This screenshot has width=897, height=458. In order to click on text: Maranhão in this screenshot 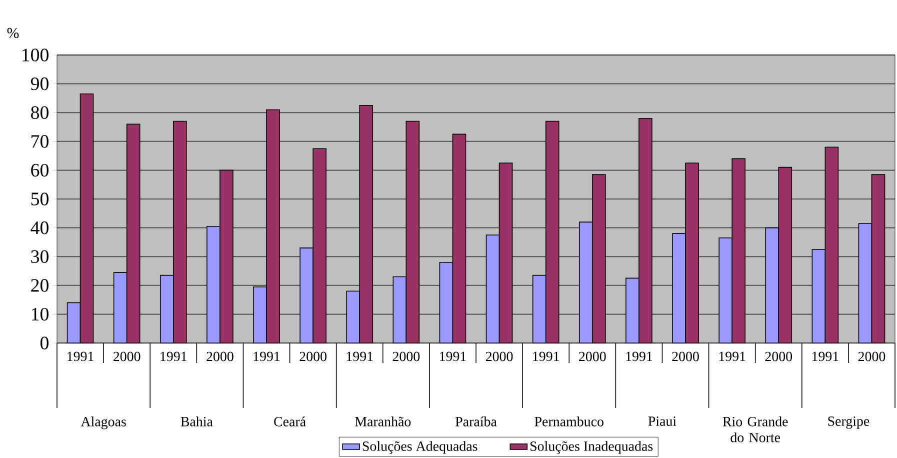, I will do `click(383, 421)`.